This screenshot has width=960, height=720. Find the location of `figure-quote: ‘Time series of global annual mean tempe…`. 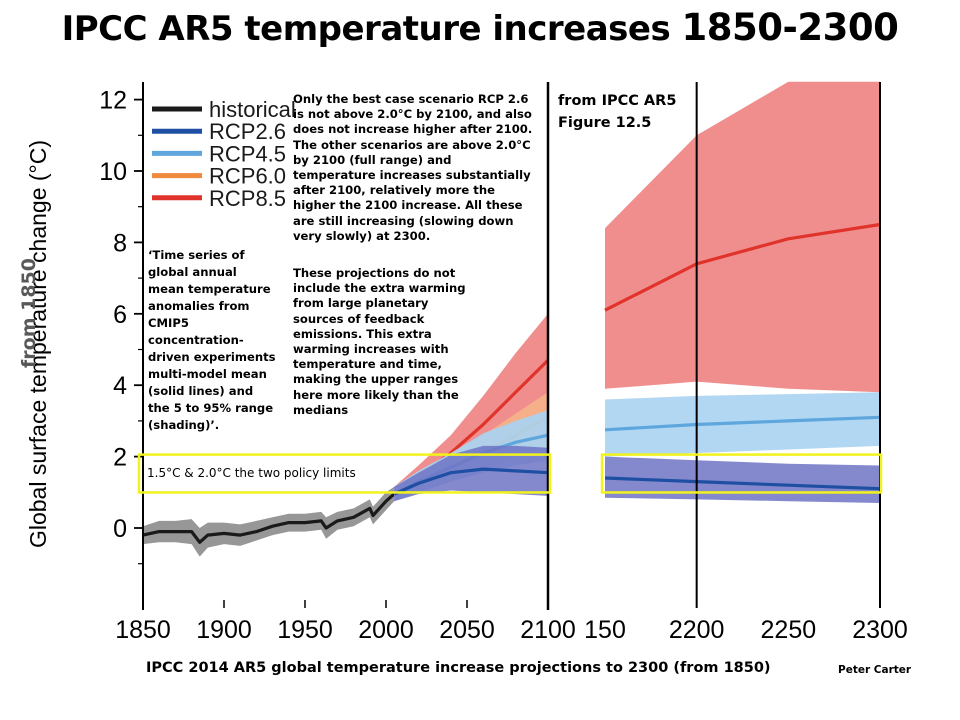

figure-quote: ‘Time series of global annual mean tempe… is located at coordinates (212, 340).